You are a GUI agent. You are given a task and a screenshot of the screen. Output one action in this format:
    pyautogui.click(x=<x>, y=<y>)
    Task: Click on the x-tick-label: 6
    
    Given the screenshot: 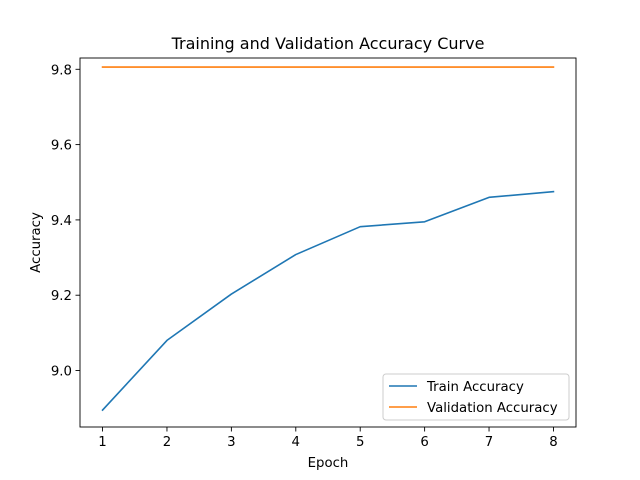 What is the action you would take?
    pyautogui.click(x=424, y=442)
    